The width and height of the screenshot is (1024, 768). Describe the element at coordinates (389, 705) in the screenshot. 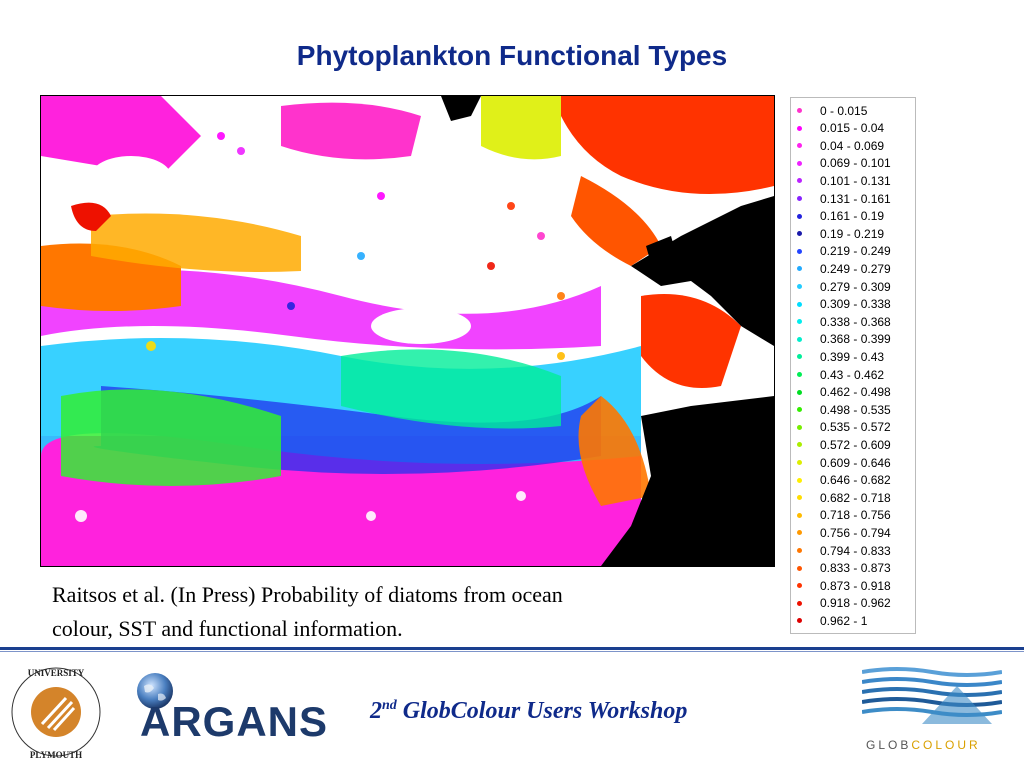

I see `workshop-ordinal-suffix: nd` at that location.